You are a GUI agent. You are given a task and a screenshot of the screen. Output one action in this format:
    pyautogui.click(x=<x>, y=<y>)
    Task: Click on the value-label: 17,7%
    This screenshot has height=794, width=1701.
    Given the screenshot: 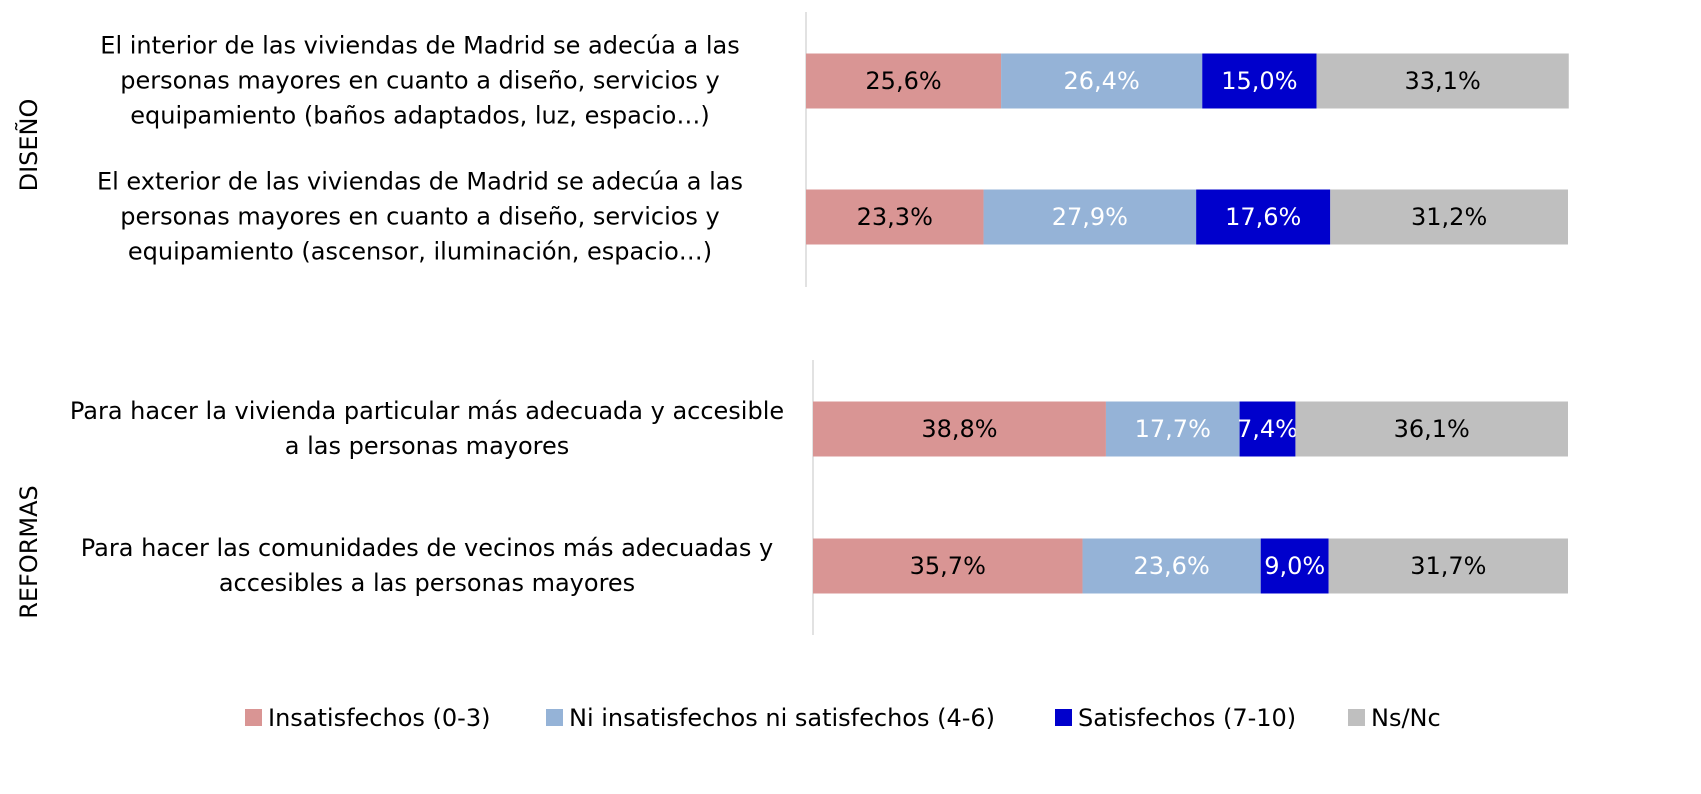 What is the action you would take?
    pyautogui.click(x=1173, y=429)
    